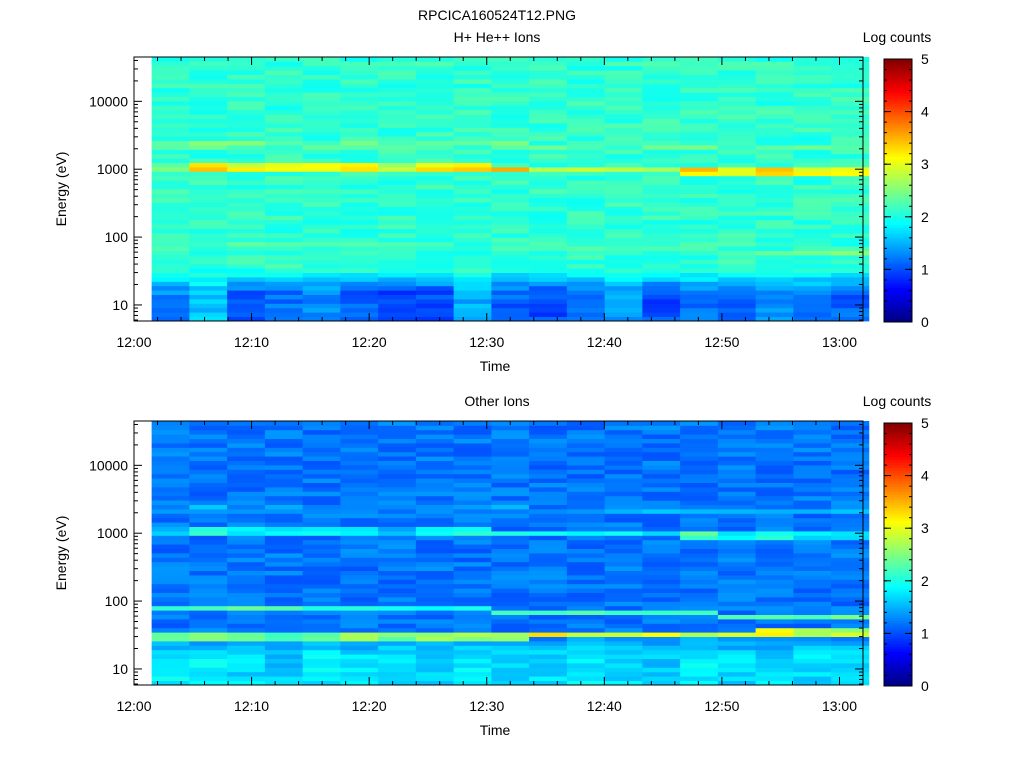 The width and height of the screenshot is (1024, 768). I want to click on colorbar-tick-label: 3, so click(925, 528).